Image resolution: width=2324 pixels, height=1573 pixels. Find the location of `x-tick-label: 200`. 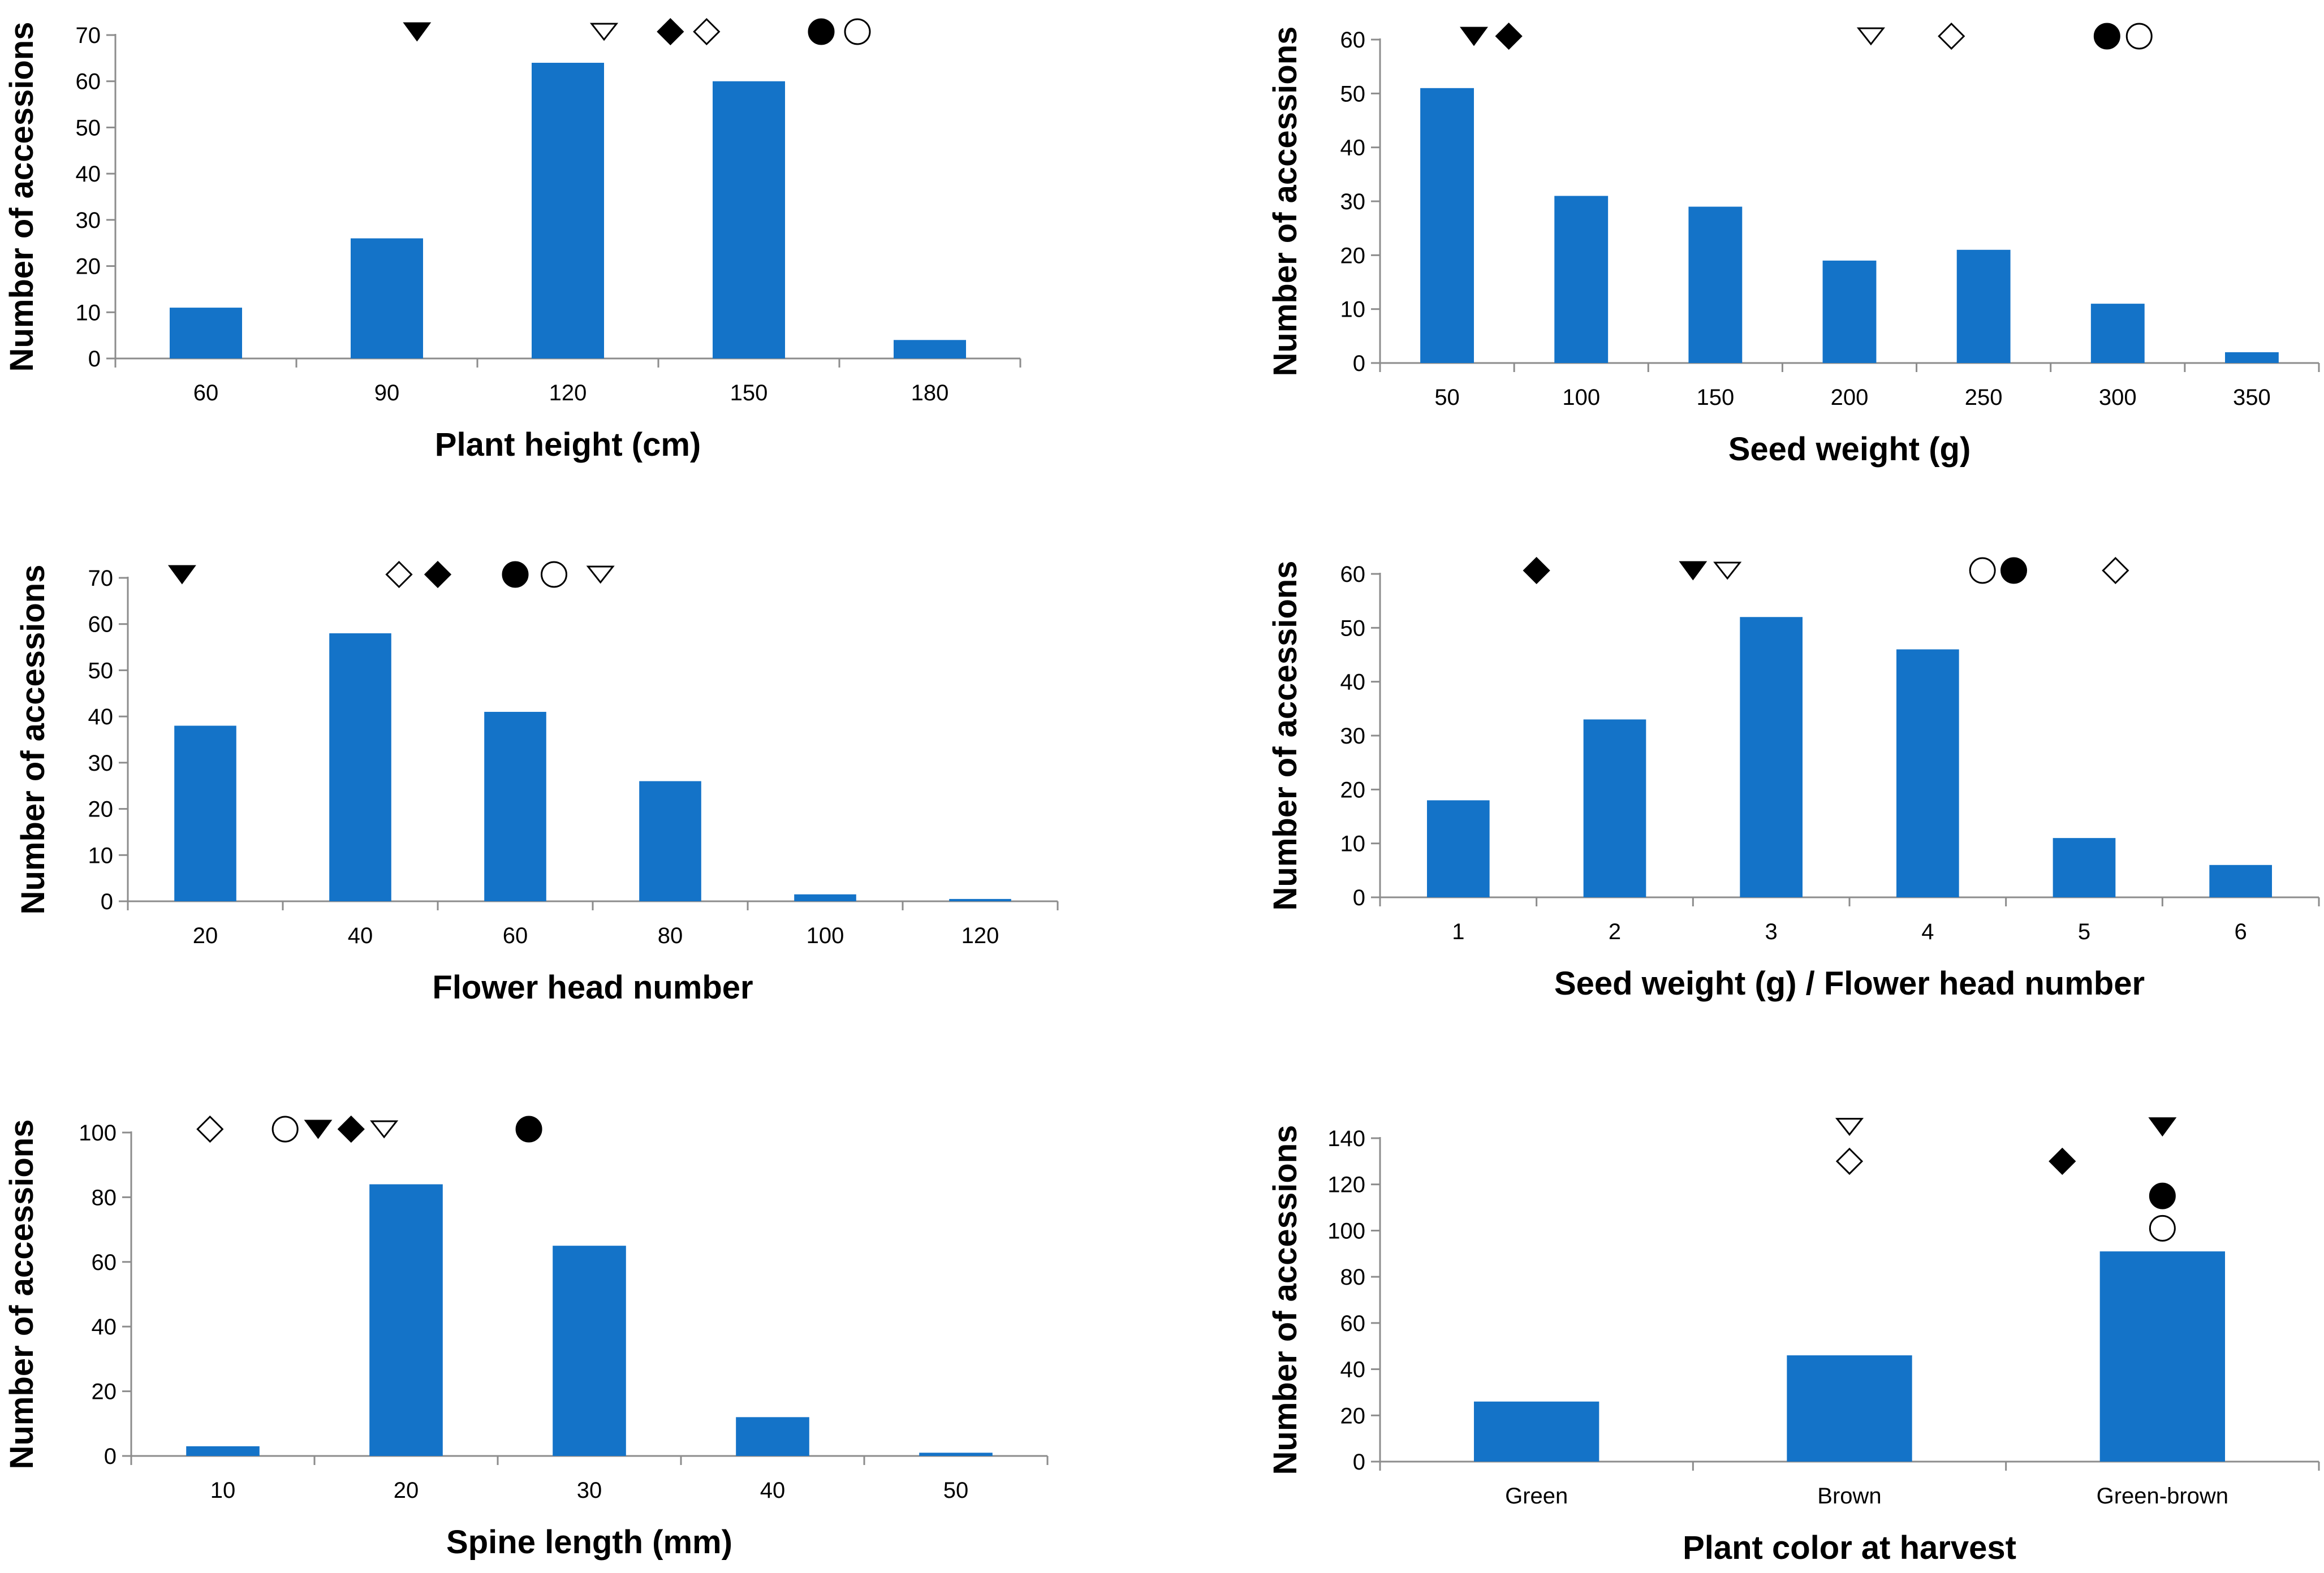

x-tick-label: 200 is located at coordinates (1850, 398).